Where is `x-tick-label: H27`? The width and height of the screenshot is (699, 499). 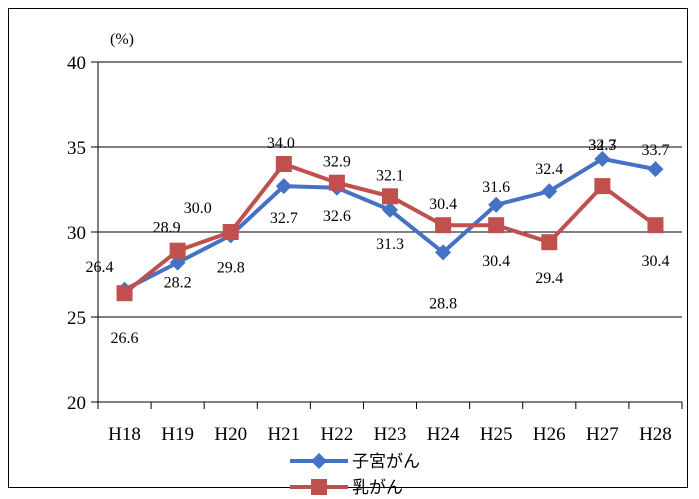 x-tick-label: H27 is located at coordinates (602, 434).